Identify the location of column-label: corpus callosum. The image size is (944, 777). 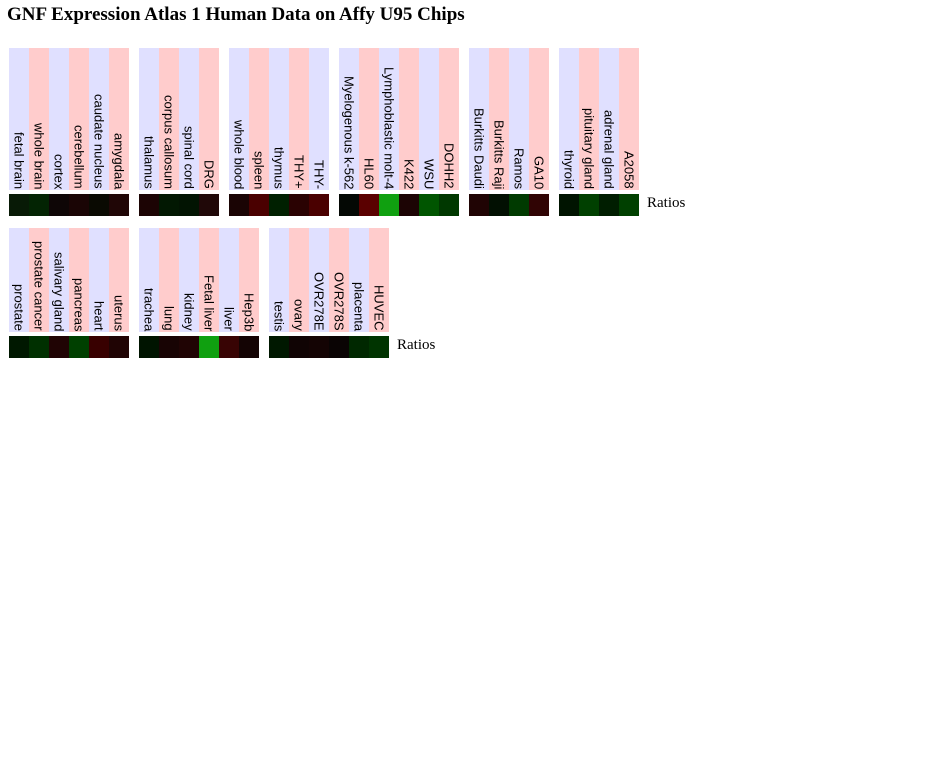
(169, 119).